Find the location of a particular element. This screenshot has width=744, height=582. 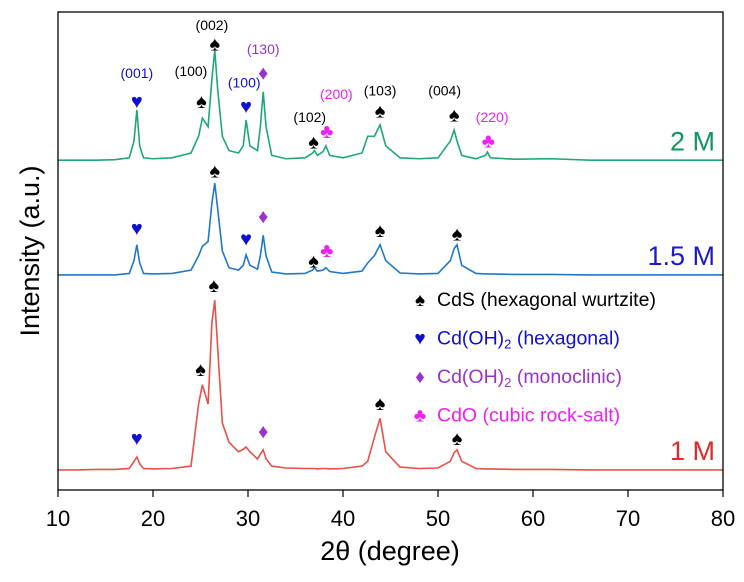

legend-marker: ♣ is located at coordinates (420, 416).